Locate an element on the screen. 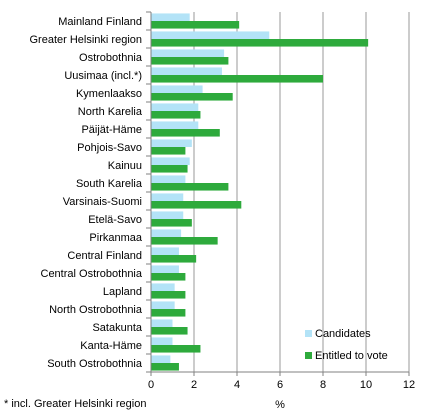  category-label: Pohjois-Savo is located at coordinates (109, 148).